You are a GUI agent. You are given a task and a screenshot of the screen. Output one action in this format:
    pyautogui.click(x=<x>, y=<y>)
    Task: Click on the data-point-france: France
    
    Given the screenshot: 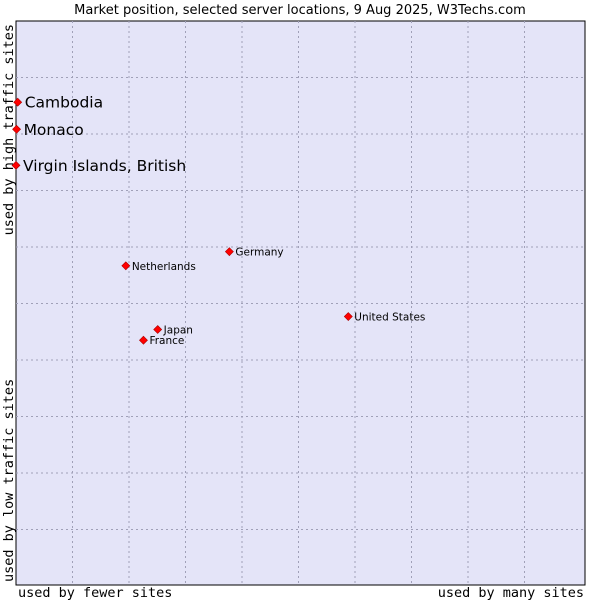 What is the action you would take?
    pyautogui.click(x=161, y=341)
    